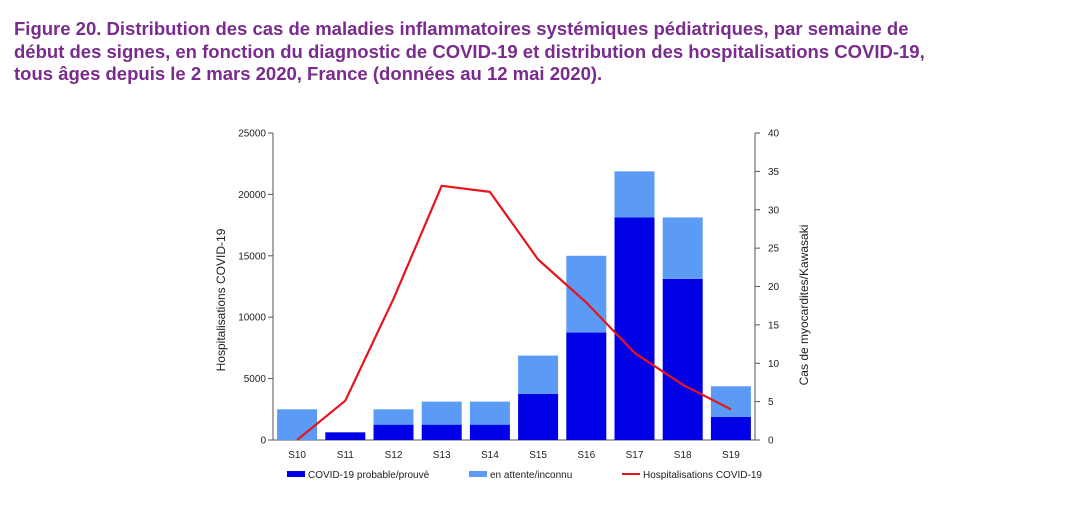 The image size is (1080, 509). I want to click on x-tick-label: S12, so click(394, 455).